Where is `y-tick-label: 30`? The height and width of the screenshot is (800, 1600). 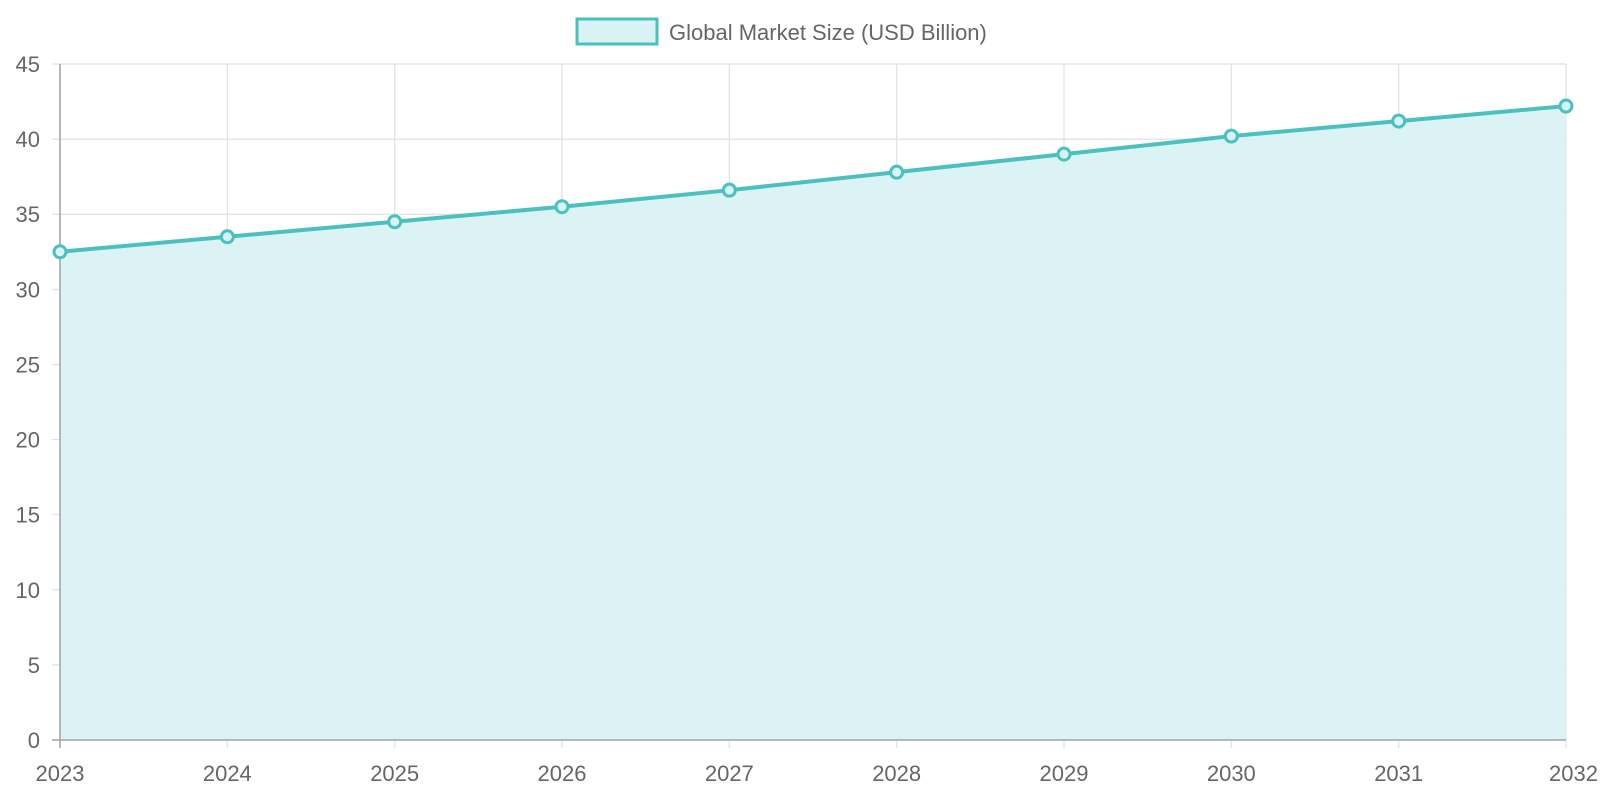
y-tick-label: 30 is located at coordinates (28, 289).